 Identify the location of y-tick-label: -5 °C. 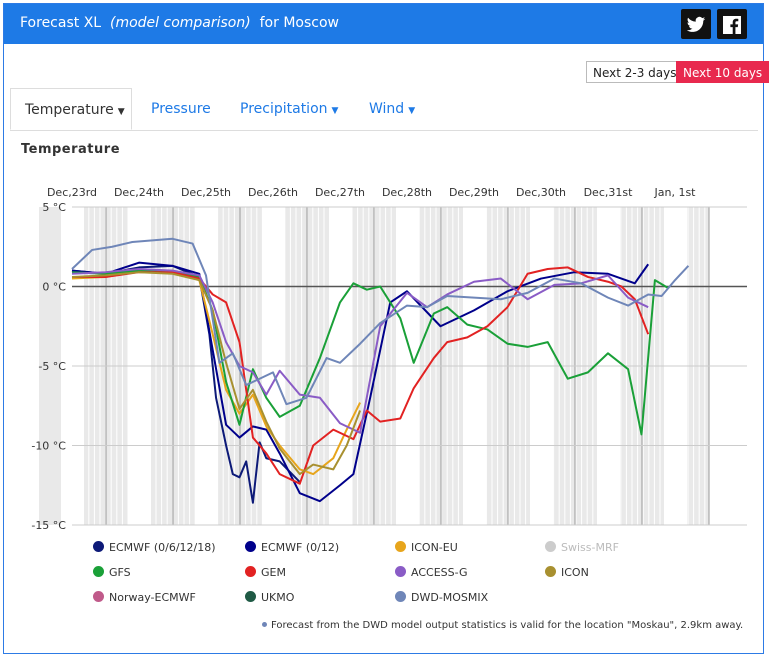
(52, 366).